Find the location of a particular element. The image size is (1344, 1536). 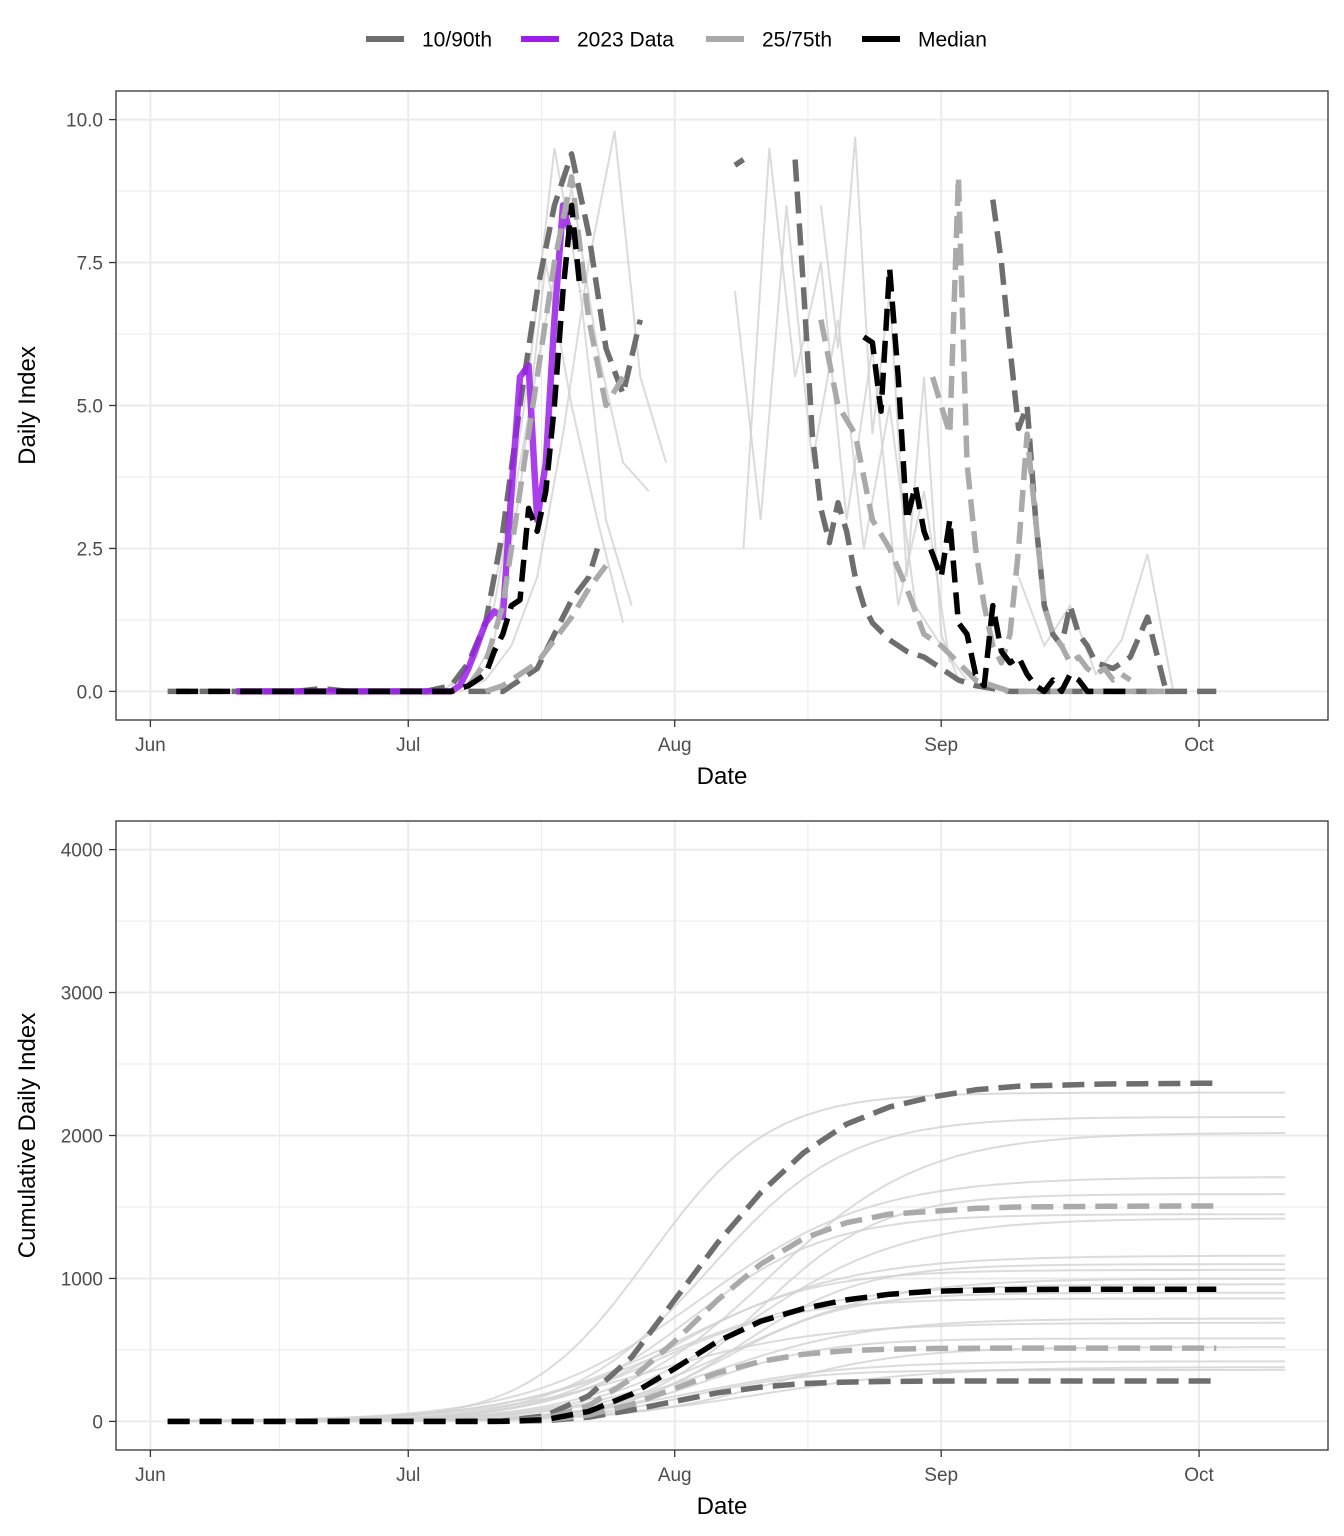

y-tick-label: 5.0 is located at coordinates (90, 407).